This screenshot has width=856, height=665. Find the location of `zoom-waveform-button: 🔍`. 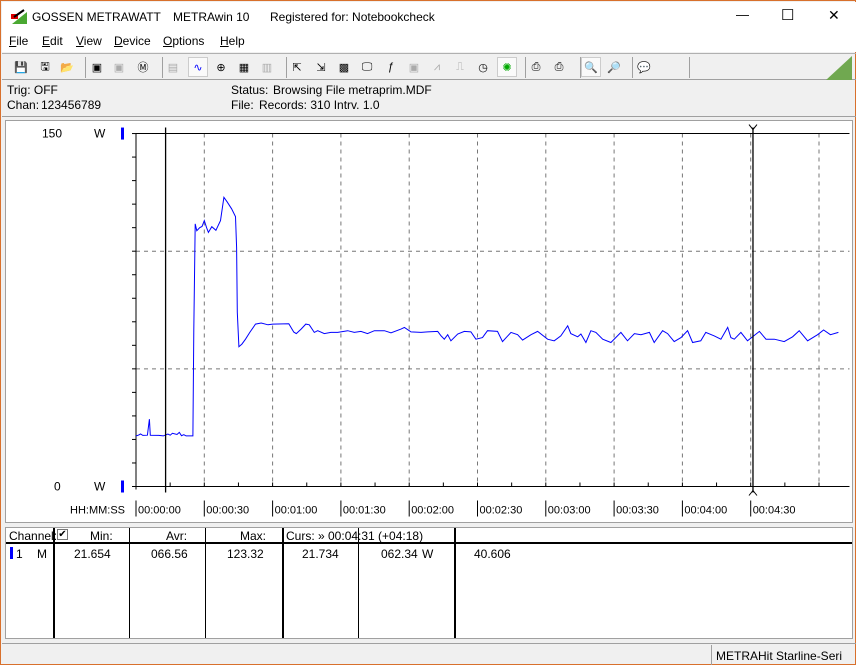

zoom-waveform-button: 🔍 is located at coordinates (591, 67).